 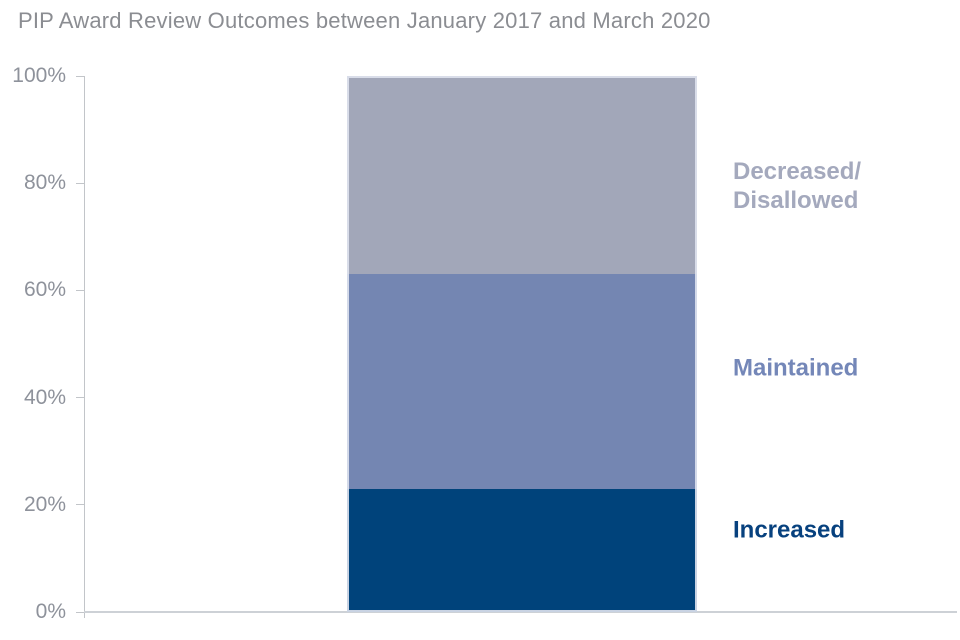 What do you see at coordinates (797, 186) in the screenshot?
I see `series-label-decreased-disallowed: Decreased/Disallowed` at bounding box center [797, 186].